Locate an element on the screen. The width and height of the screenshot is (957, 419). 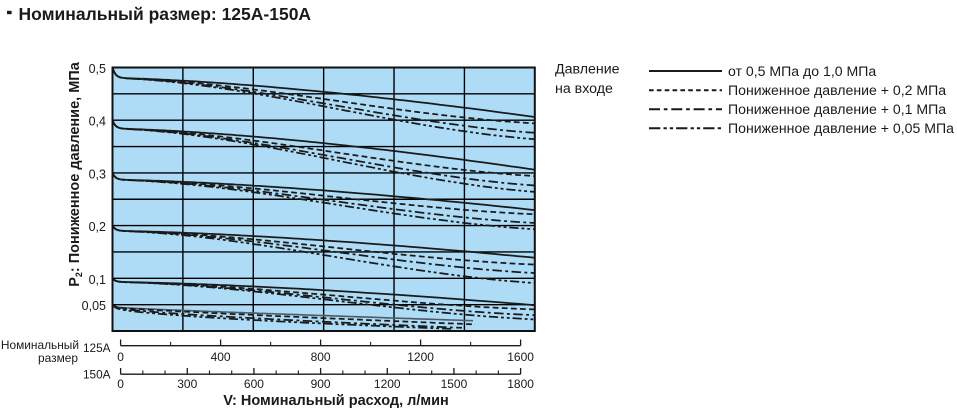
svg-text: 900 is located at coordinates (321, 384).